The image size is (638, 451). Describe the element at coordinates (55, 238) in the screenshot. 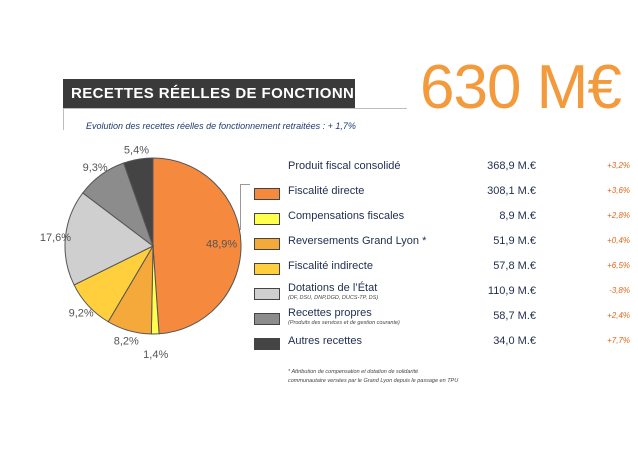

I see `pie-data-label: 17,6%` at that location.